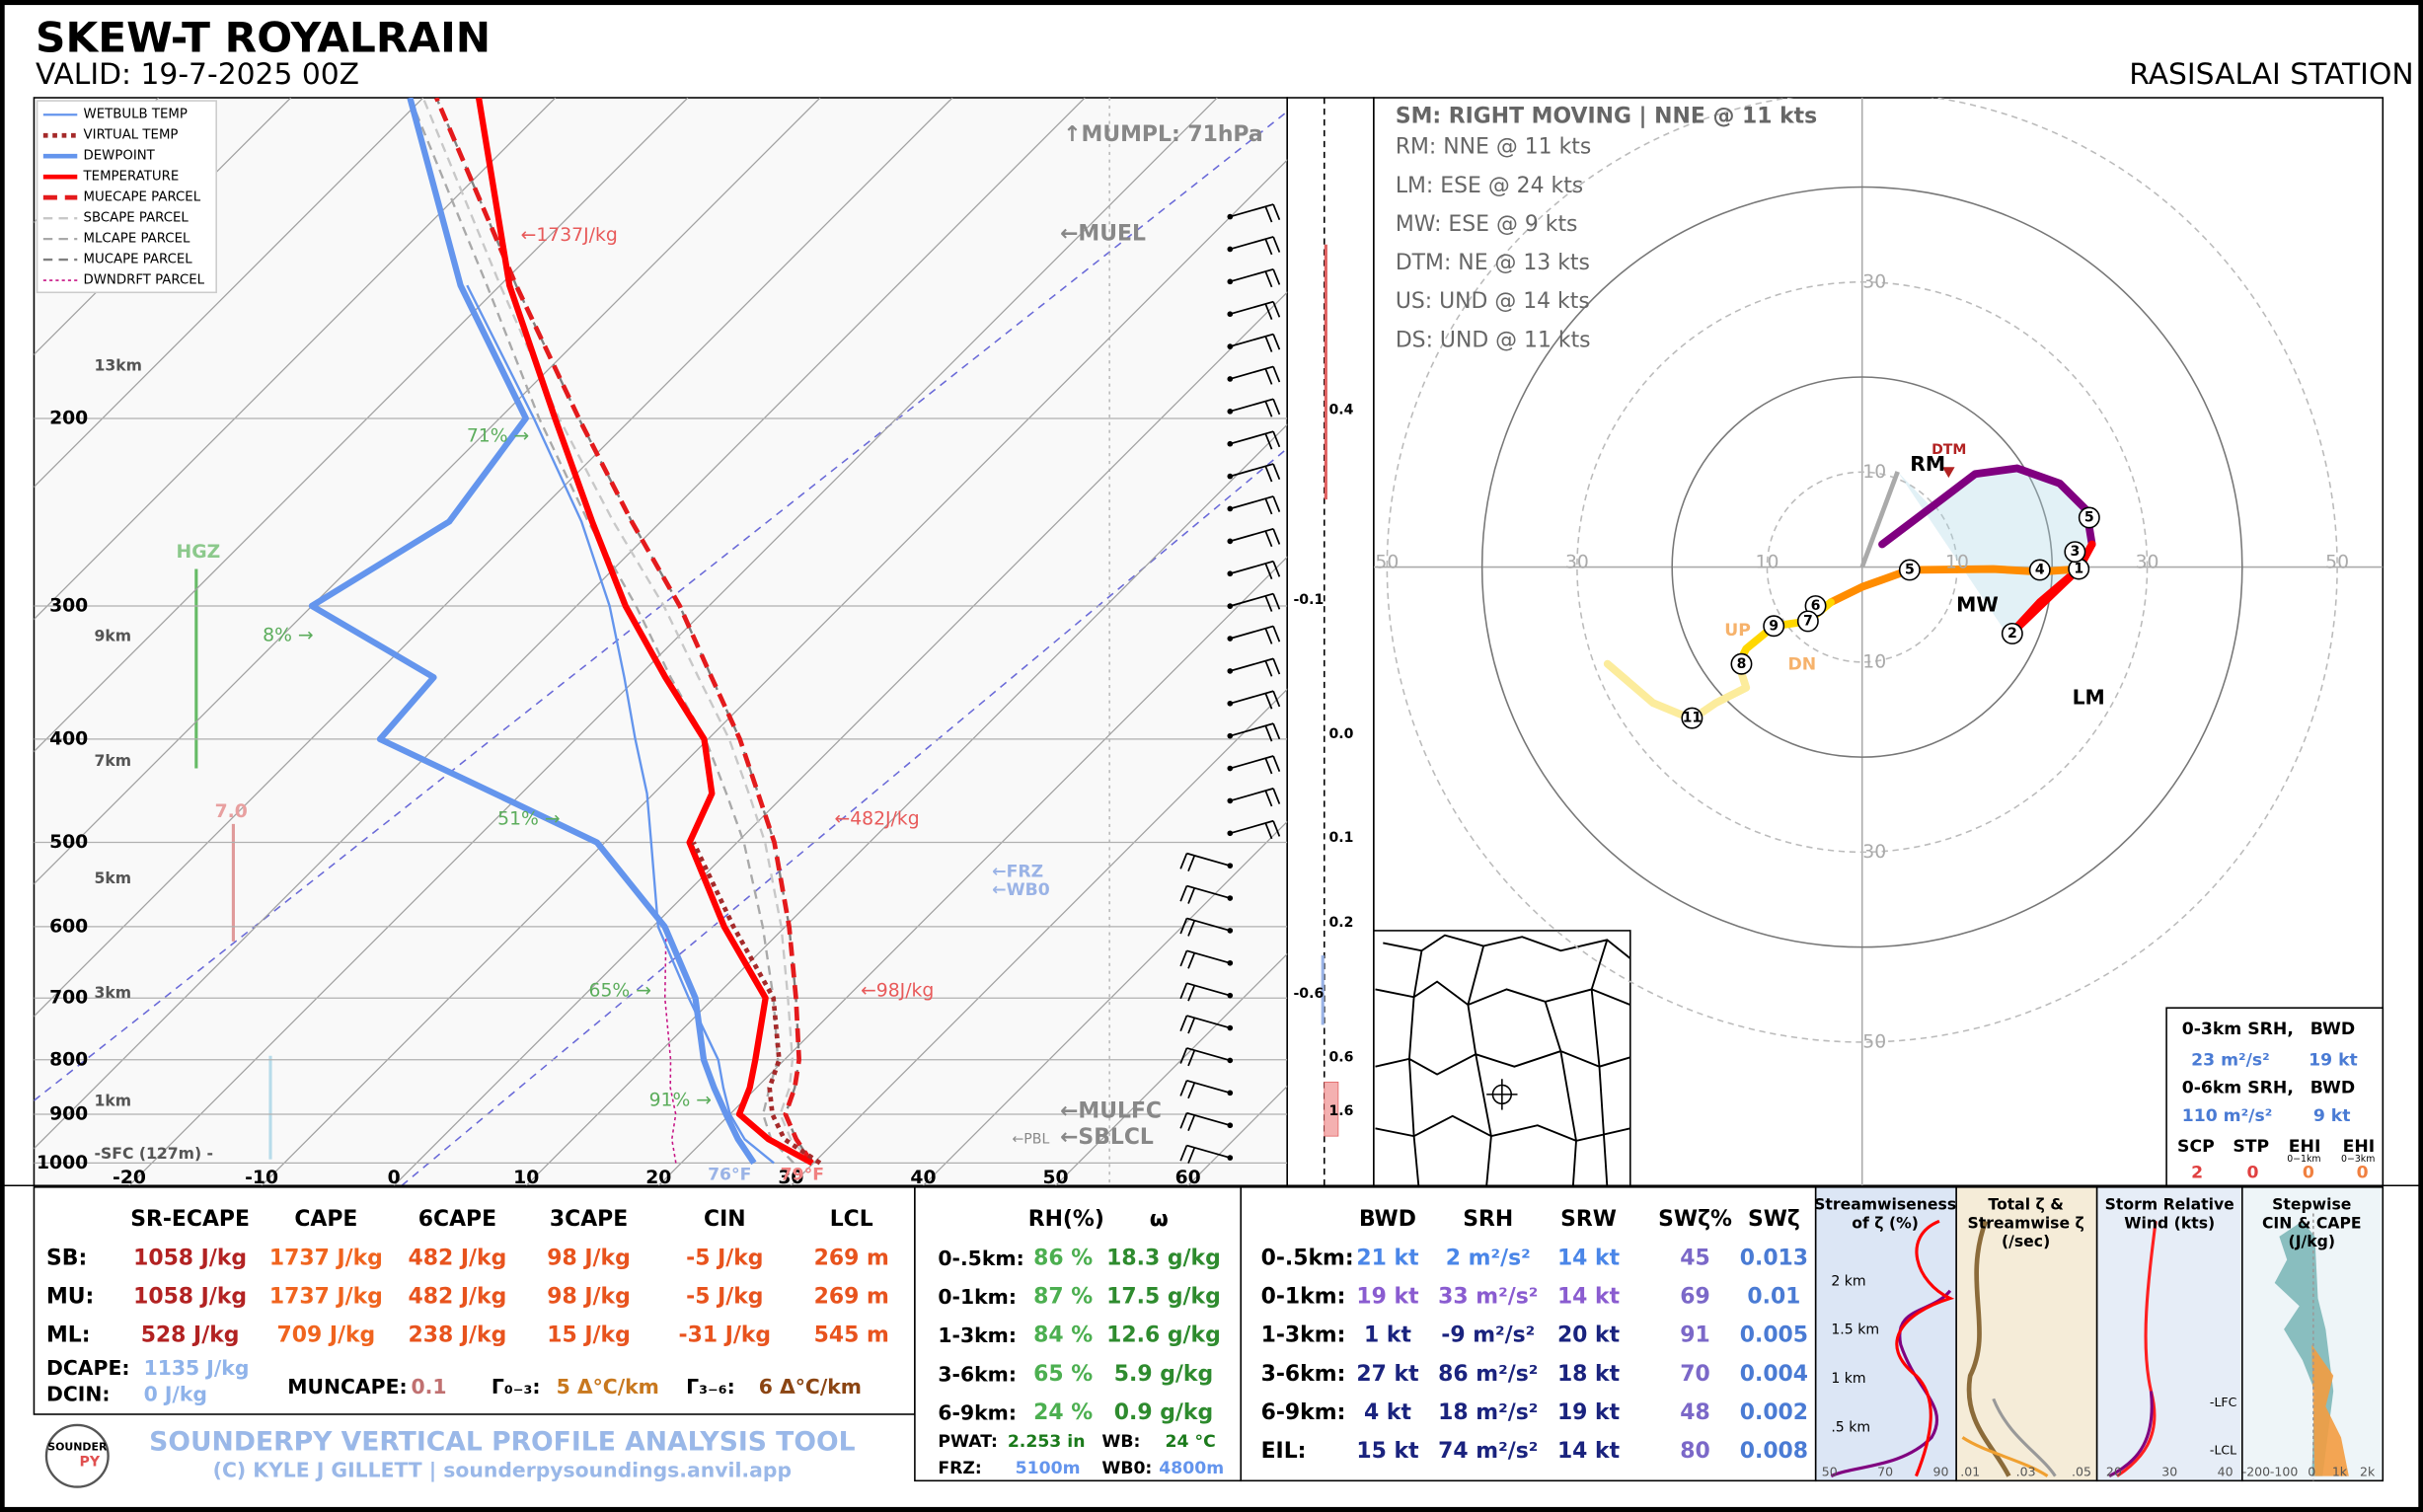 The width and height of the screenshot is (2423, 1512). I want to click on isotherm-grid, so click(1039, 937).